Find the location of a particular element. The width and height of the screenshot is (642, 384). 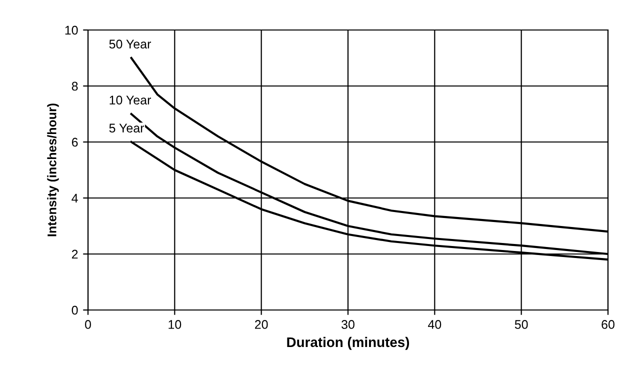

series-label: 10 Year is located at coordinates (131, 100).